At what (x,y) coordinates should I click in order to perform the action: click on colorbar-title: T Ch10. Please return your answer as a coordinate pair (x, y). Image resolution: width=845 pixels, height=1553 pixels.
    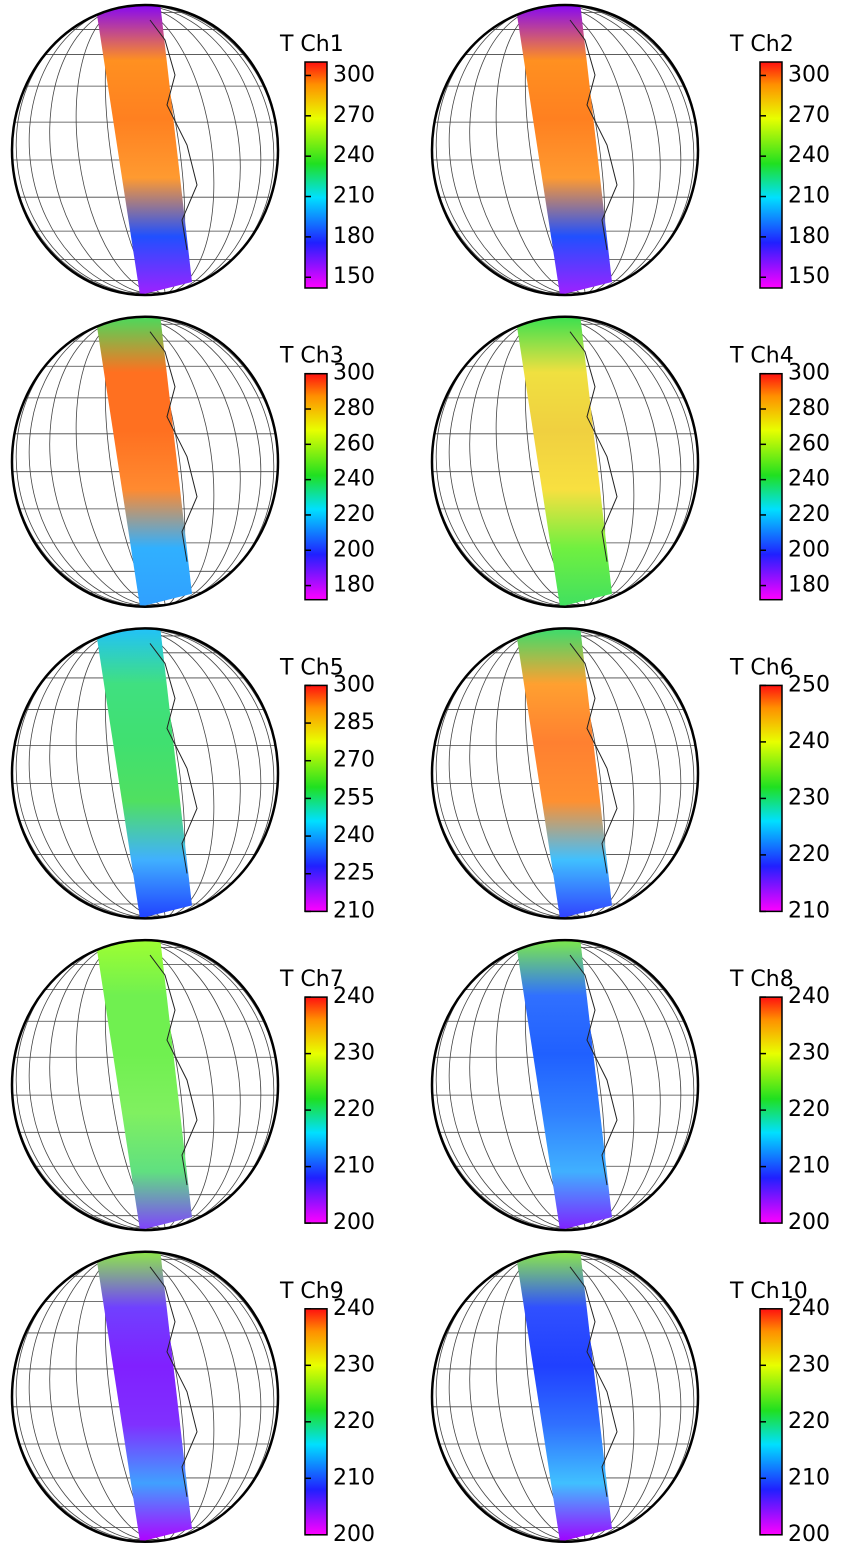
    Looking at the image, I should click on (768, 1291).